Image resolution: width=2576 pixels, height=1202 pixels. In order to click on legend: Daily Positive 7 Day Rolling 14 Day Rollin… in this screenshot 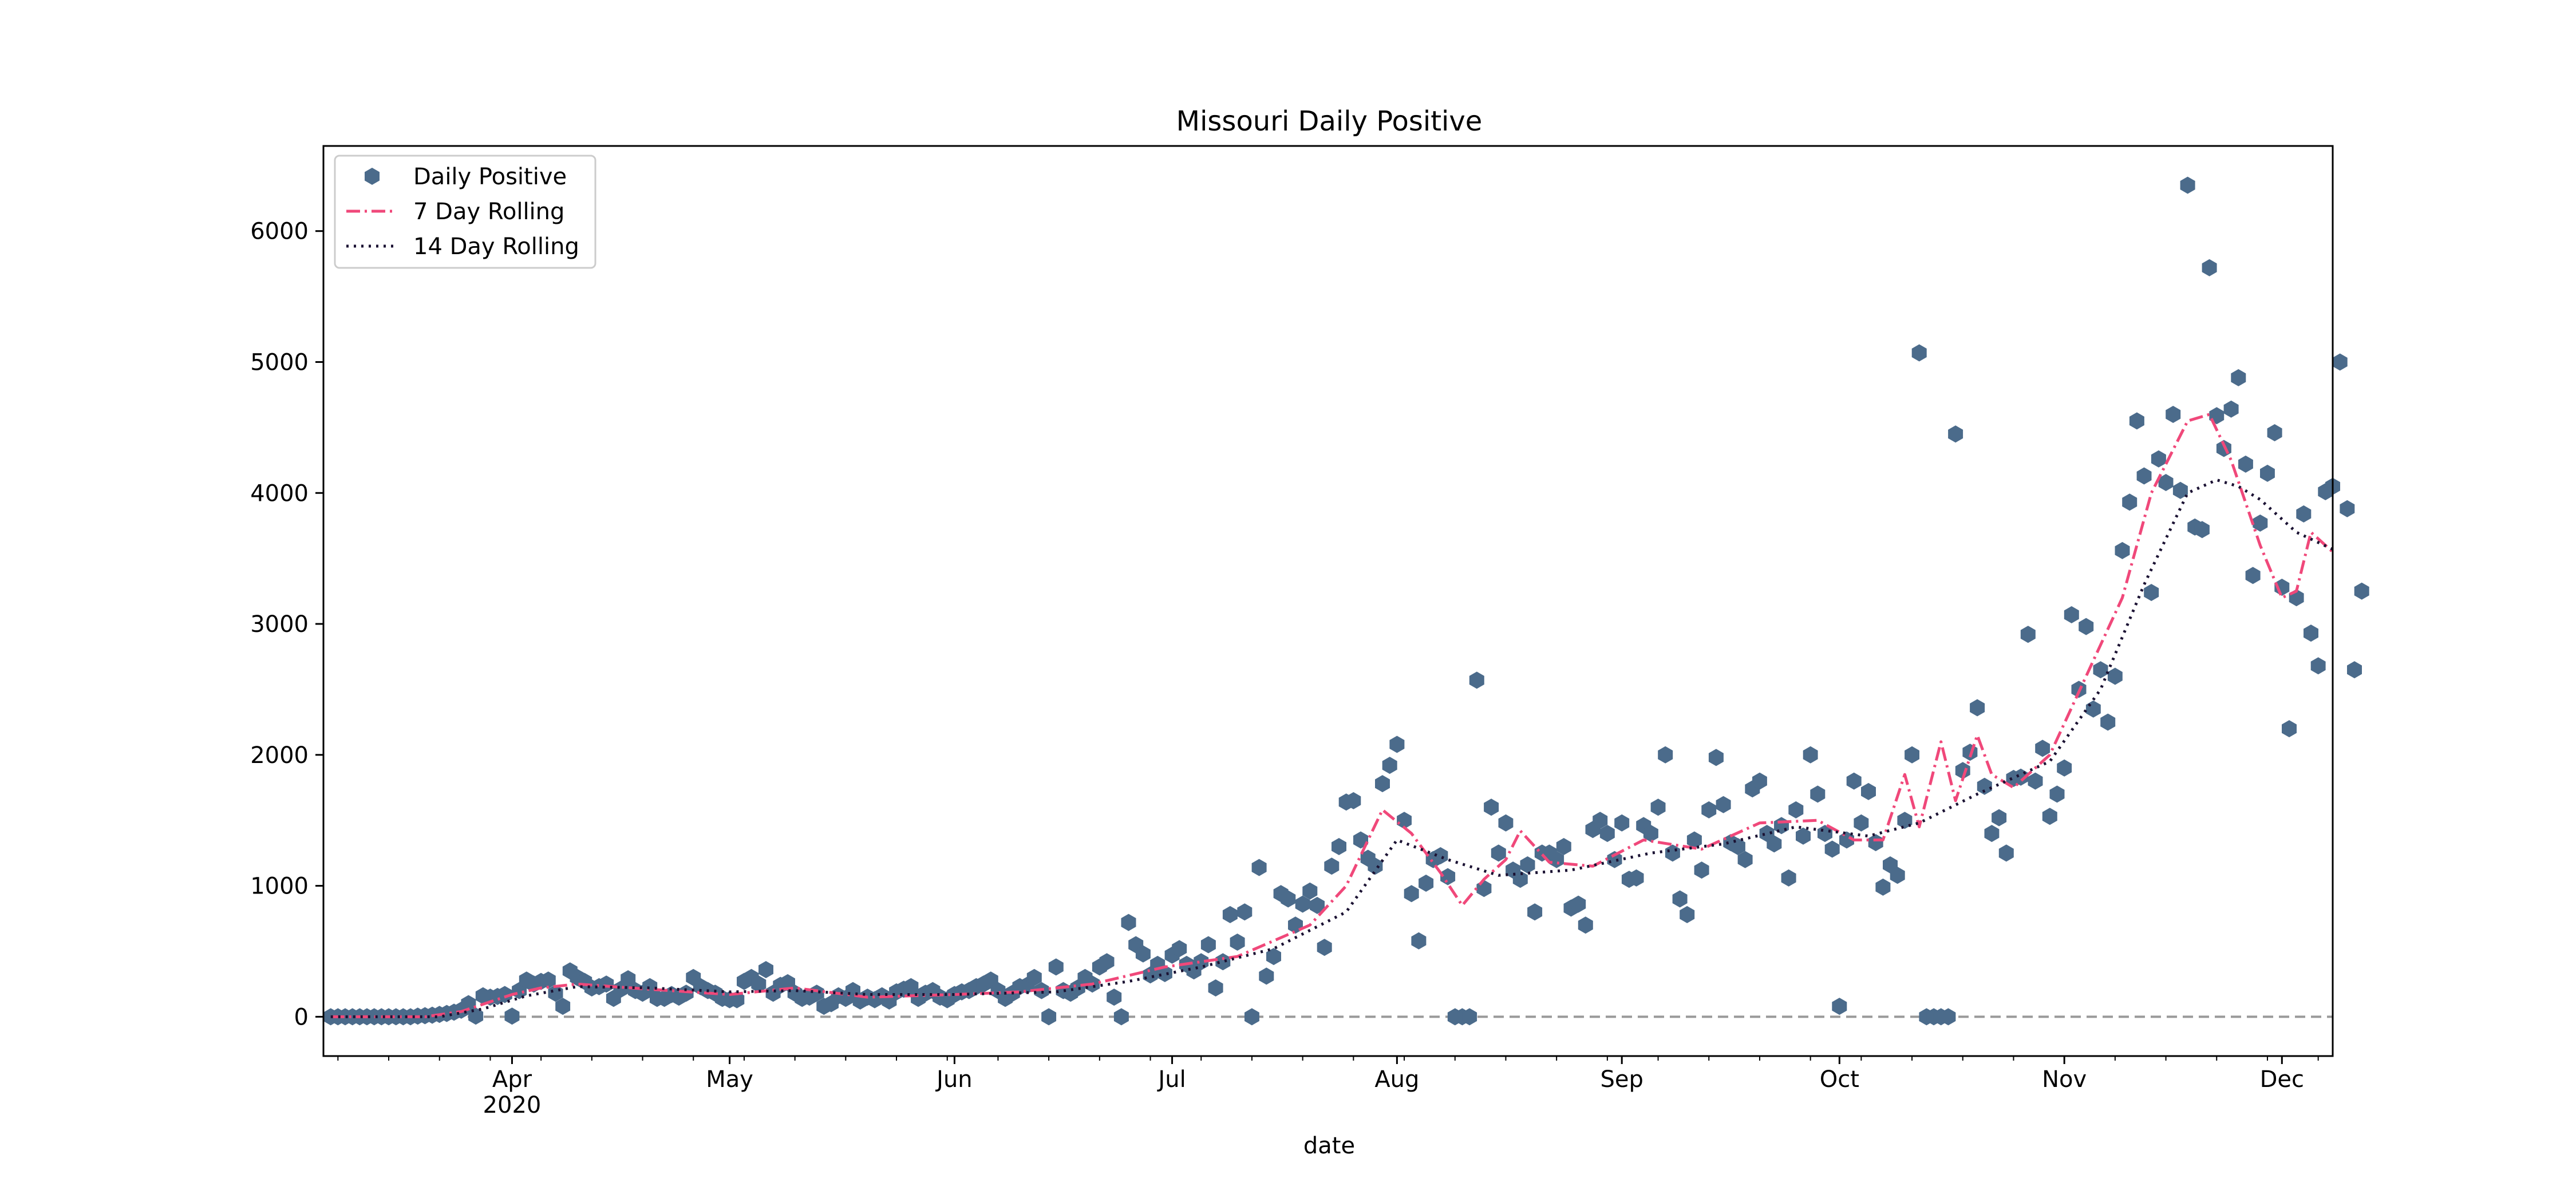, I will do `click(465, 212)`.